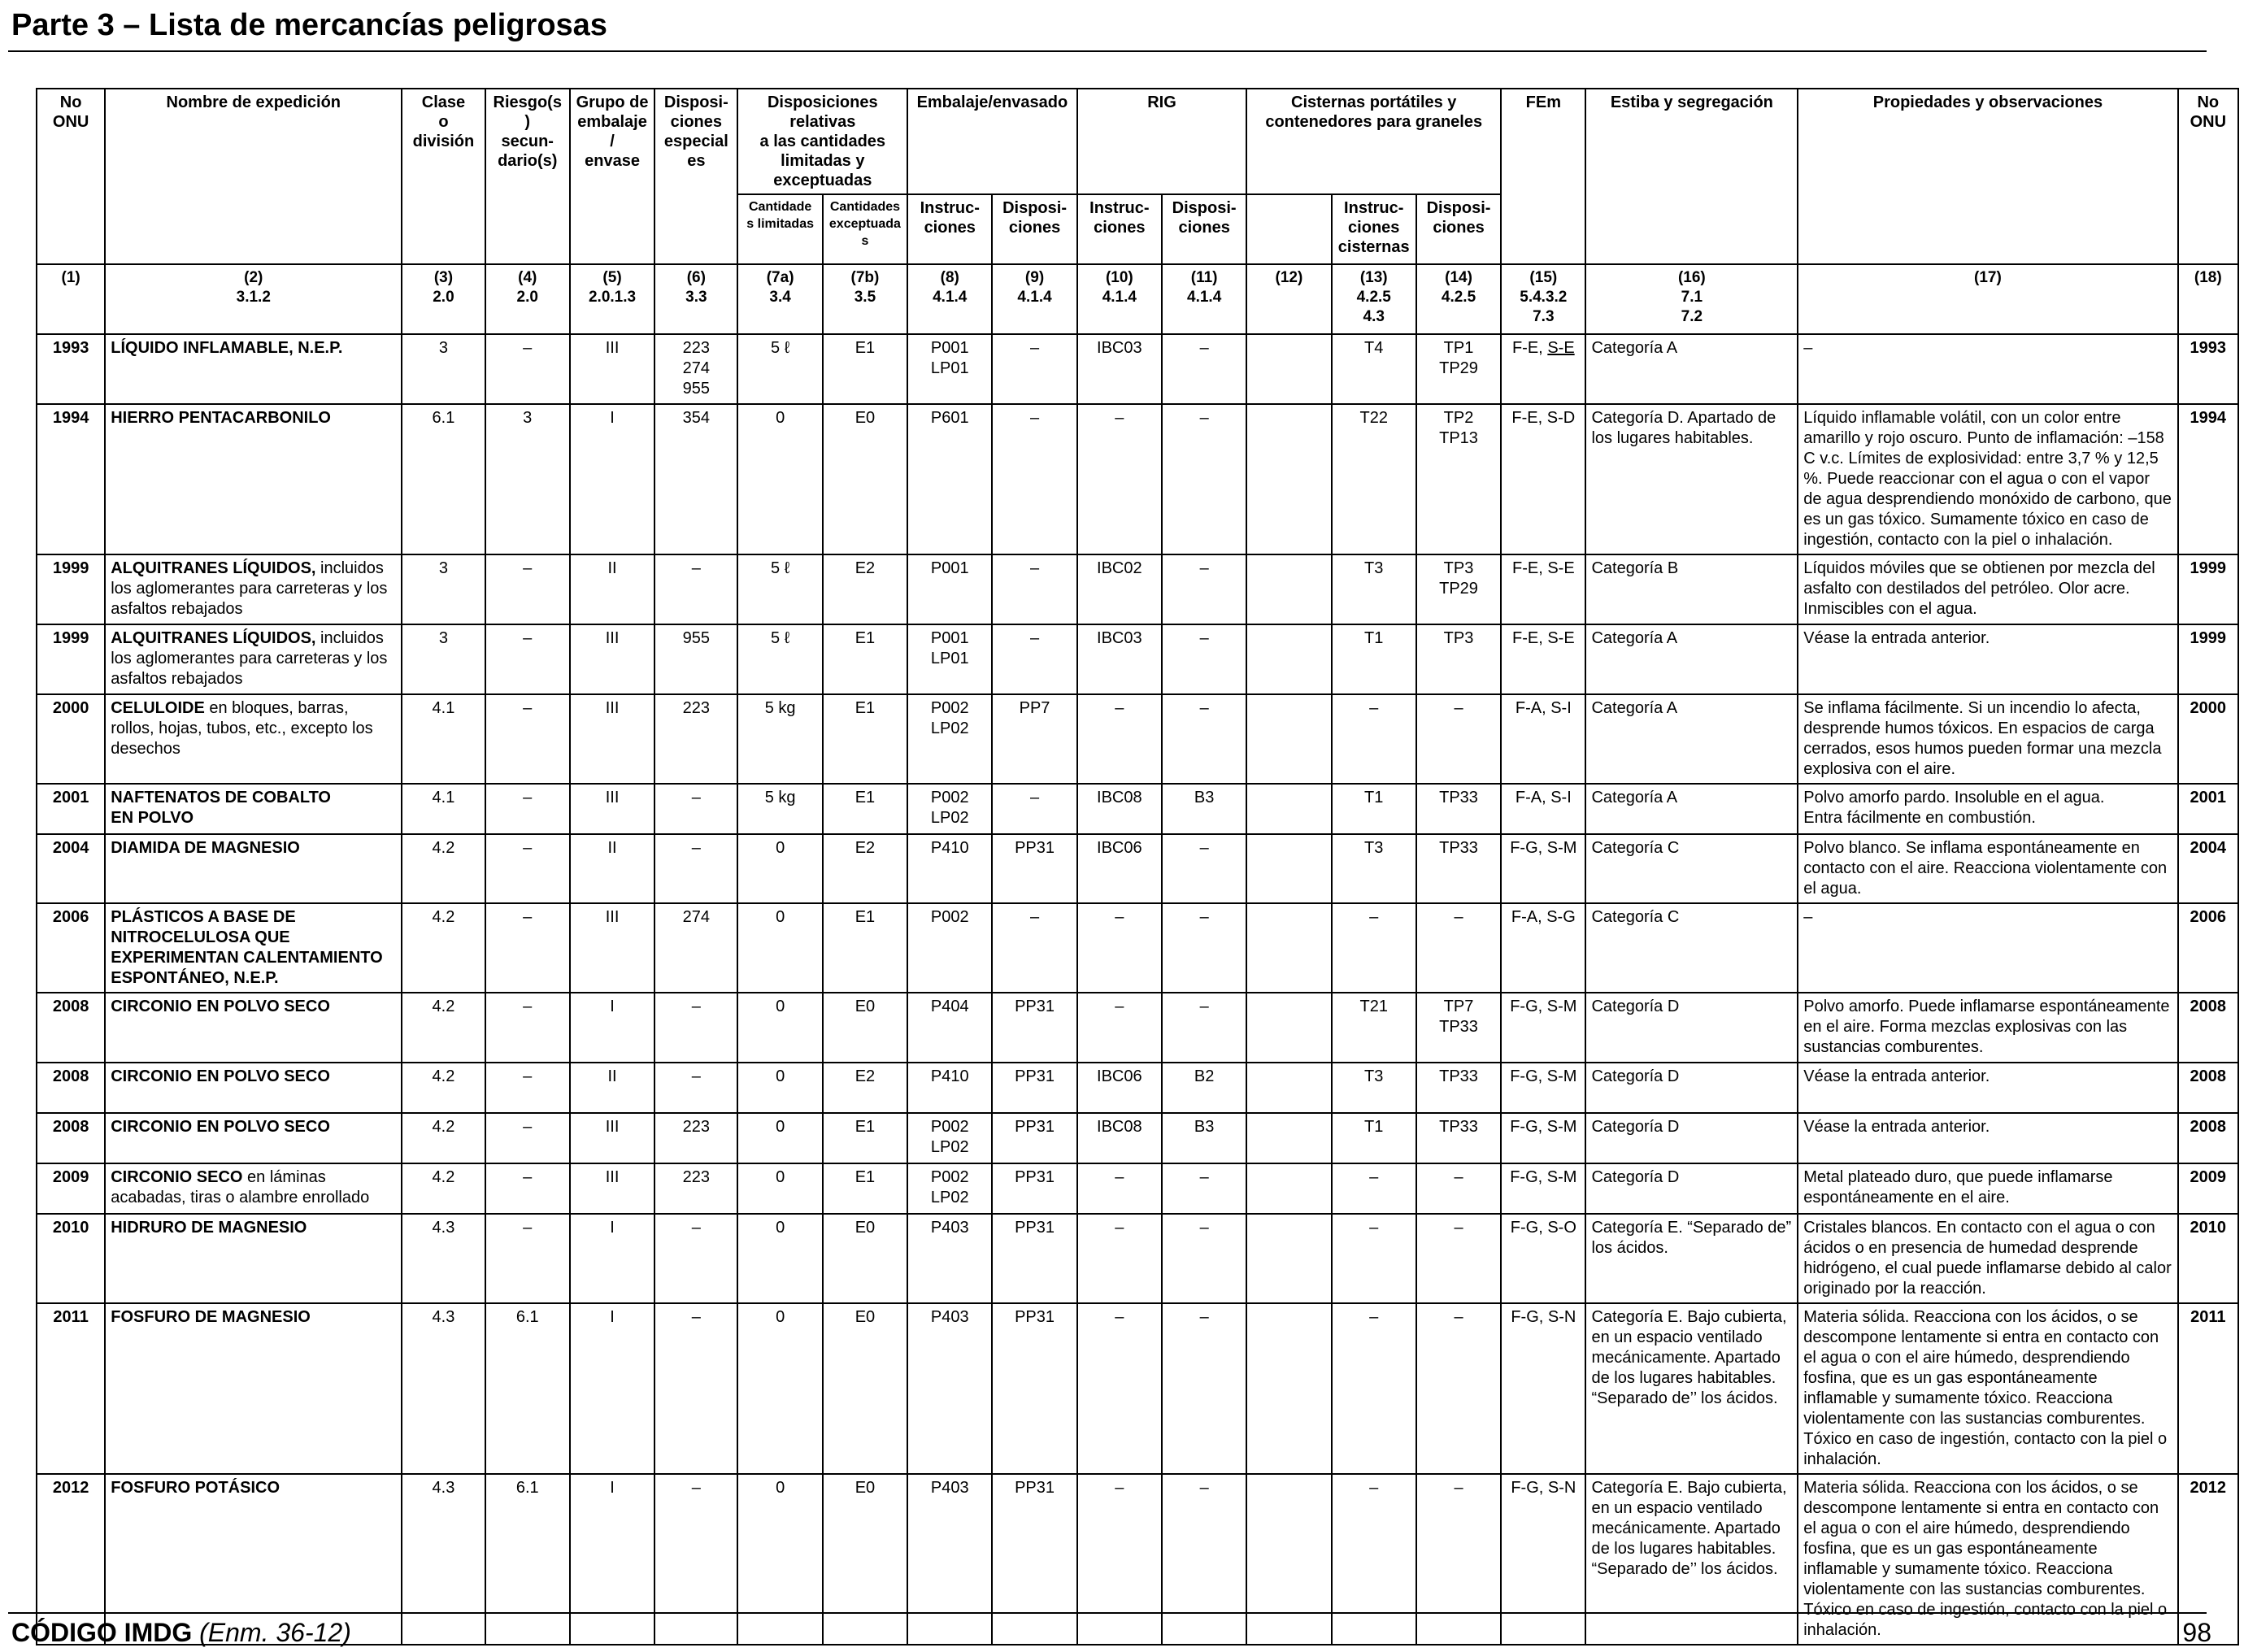 Image resolution: width=2257 pixels, height=1652 pixels. What do you see at coordinates (527, 299) in the screenshot?
I see `column-number: (4) 2.0` at bounding box center [527, 299].